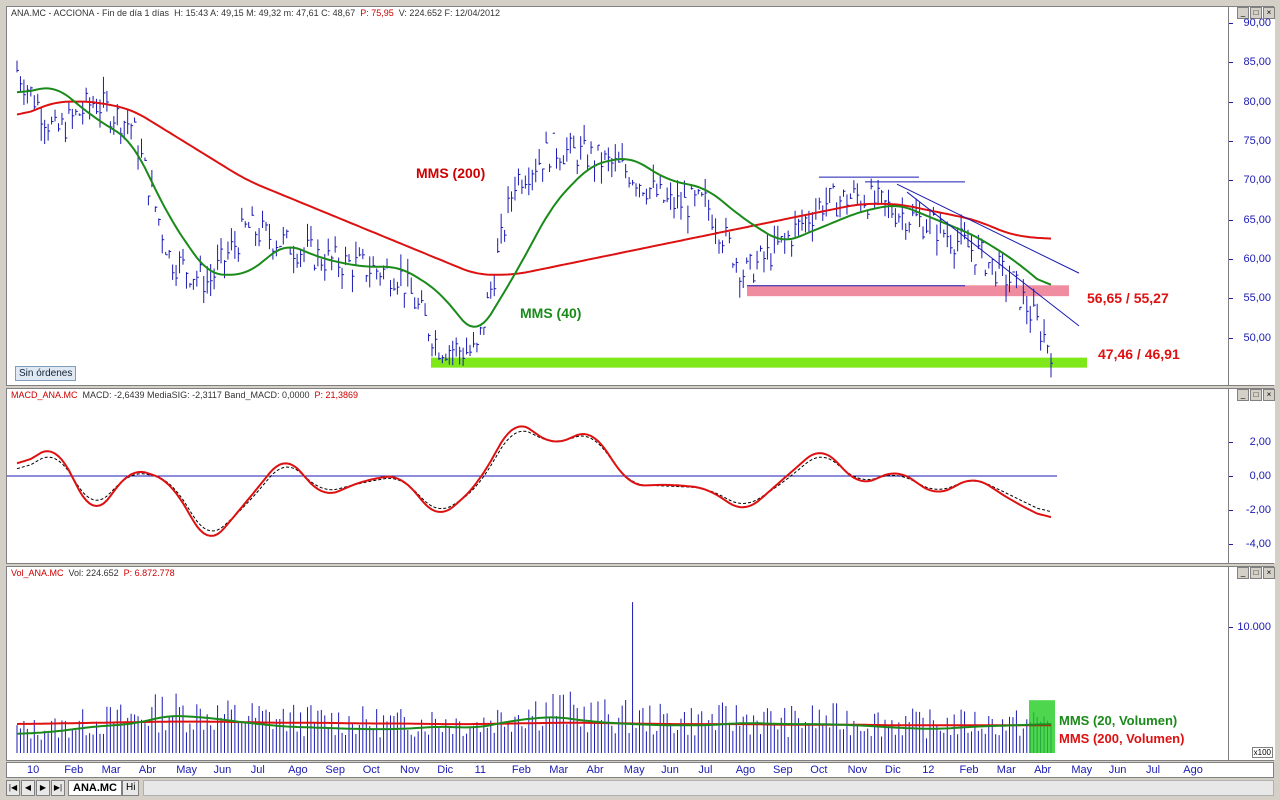  I want to click on trendline-upper, so click(988, 228).